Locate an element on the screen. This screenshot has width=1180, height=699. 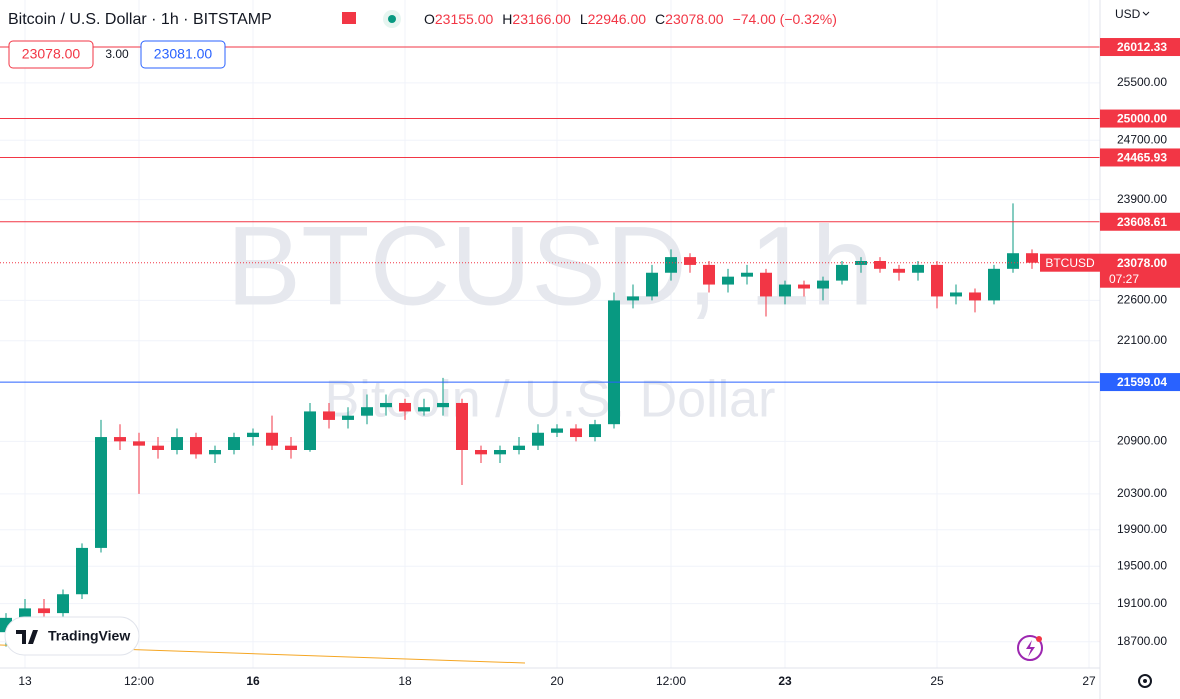
last-price-box is located at coordinates (1140, 270).